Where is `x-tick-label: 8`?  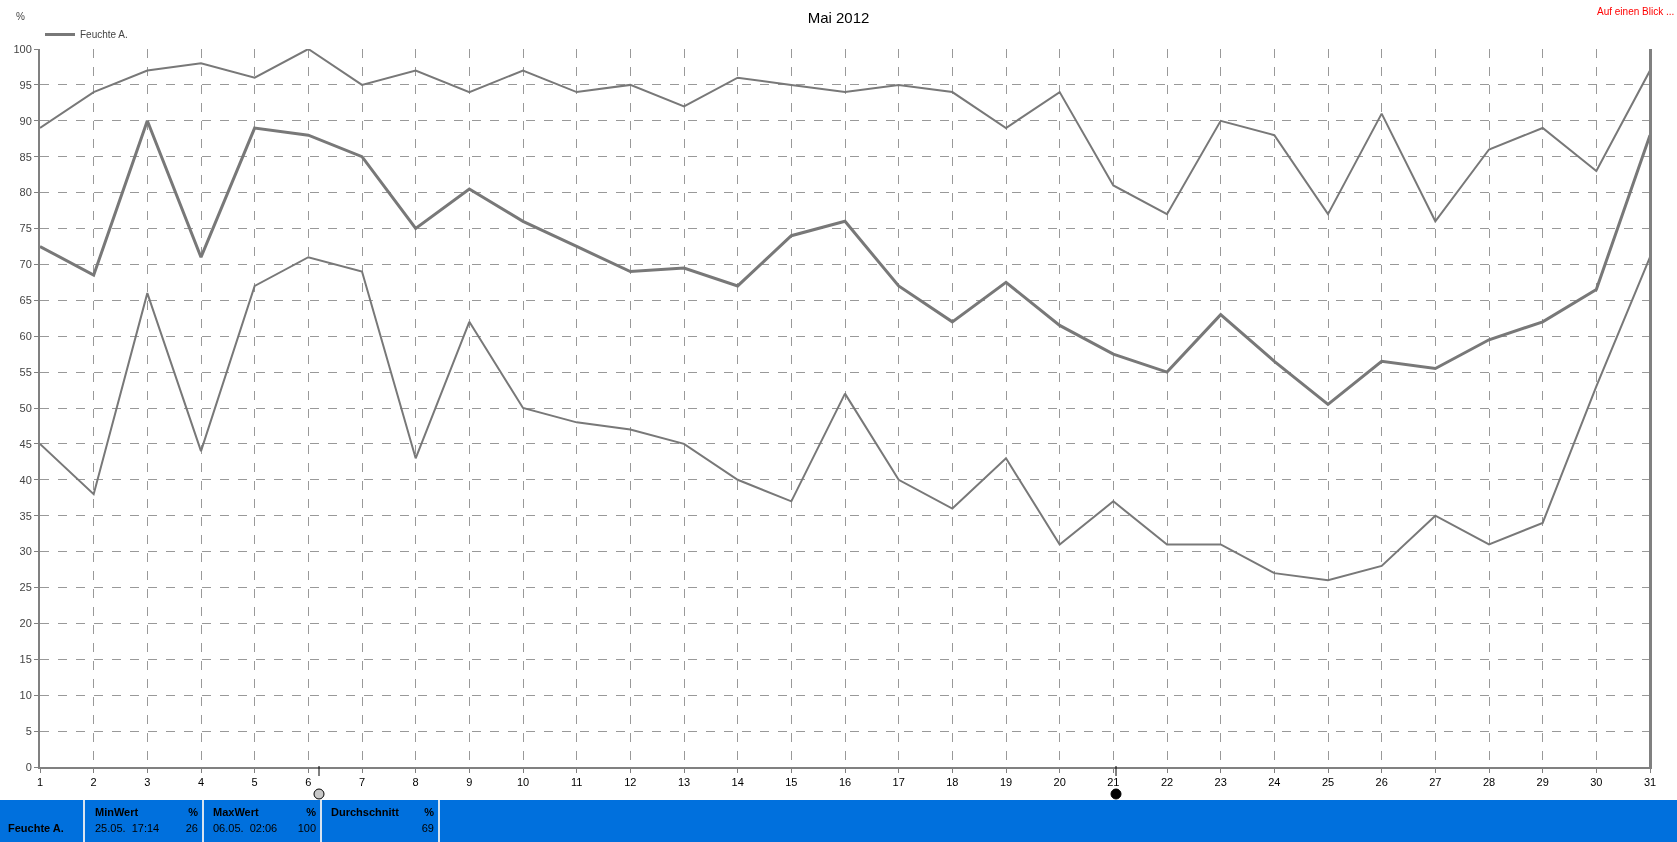
x-tick-label: 8 is located at coordinates (415, 782).